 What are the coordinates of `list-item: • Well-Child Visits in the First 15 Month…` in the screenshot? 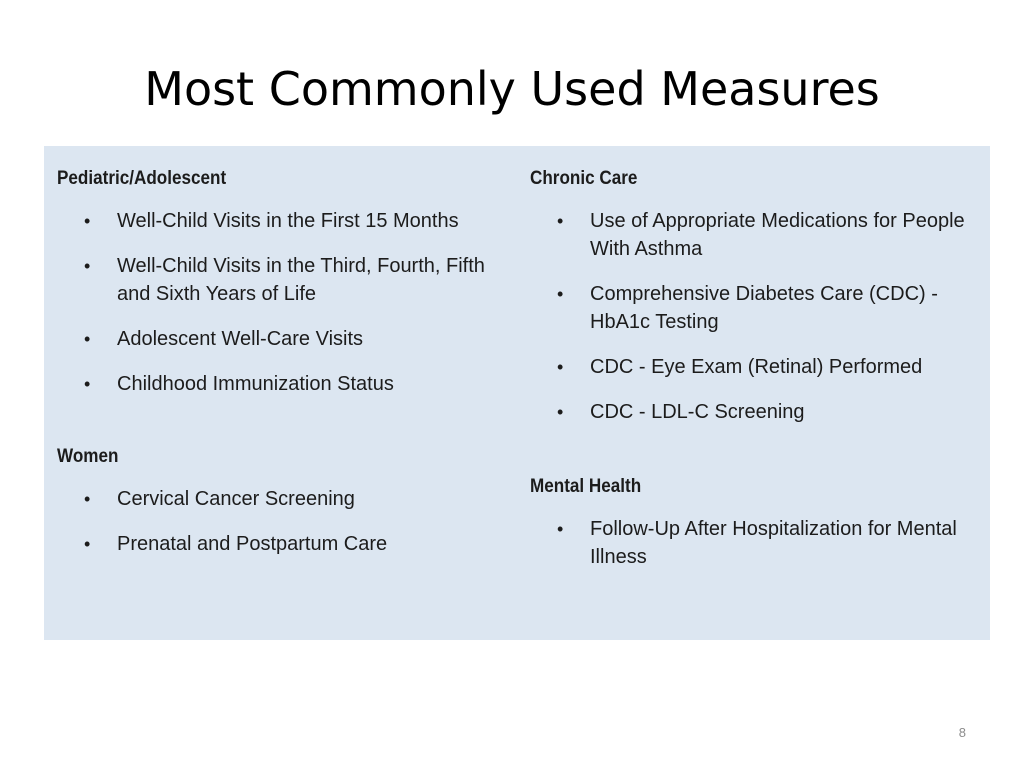 It's located at (277, 221).